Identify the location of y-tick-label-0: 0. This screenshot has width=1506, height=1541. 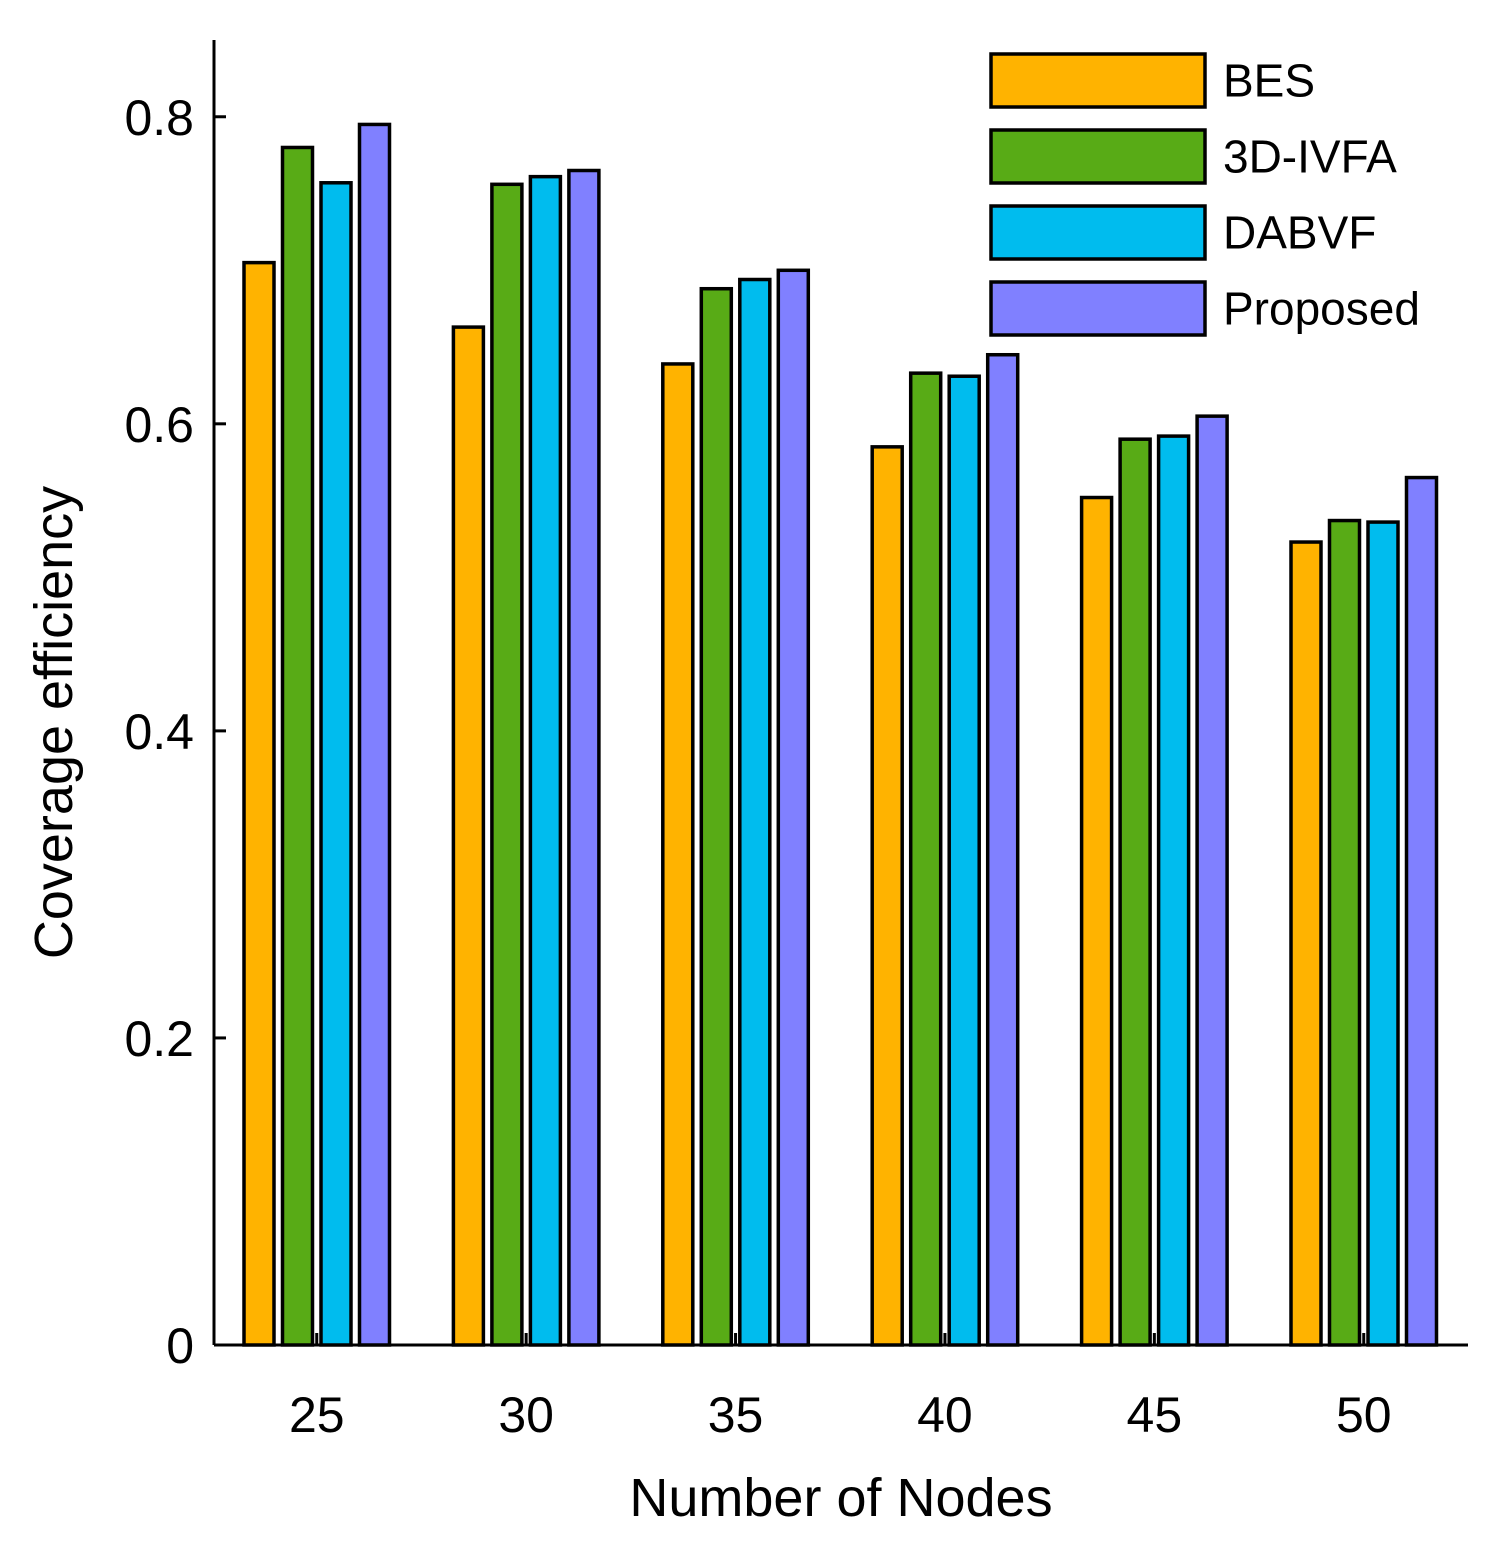
(180, 1346).